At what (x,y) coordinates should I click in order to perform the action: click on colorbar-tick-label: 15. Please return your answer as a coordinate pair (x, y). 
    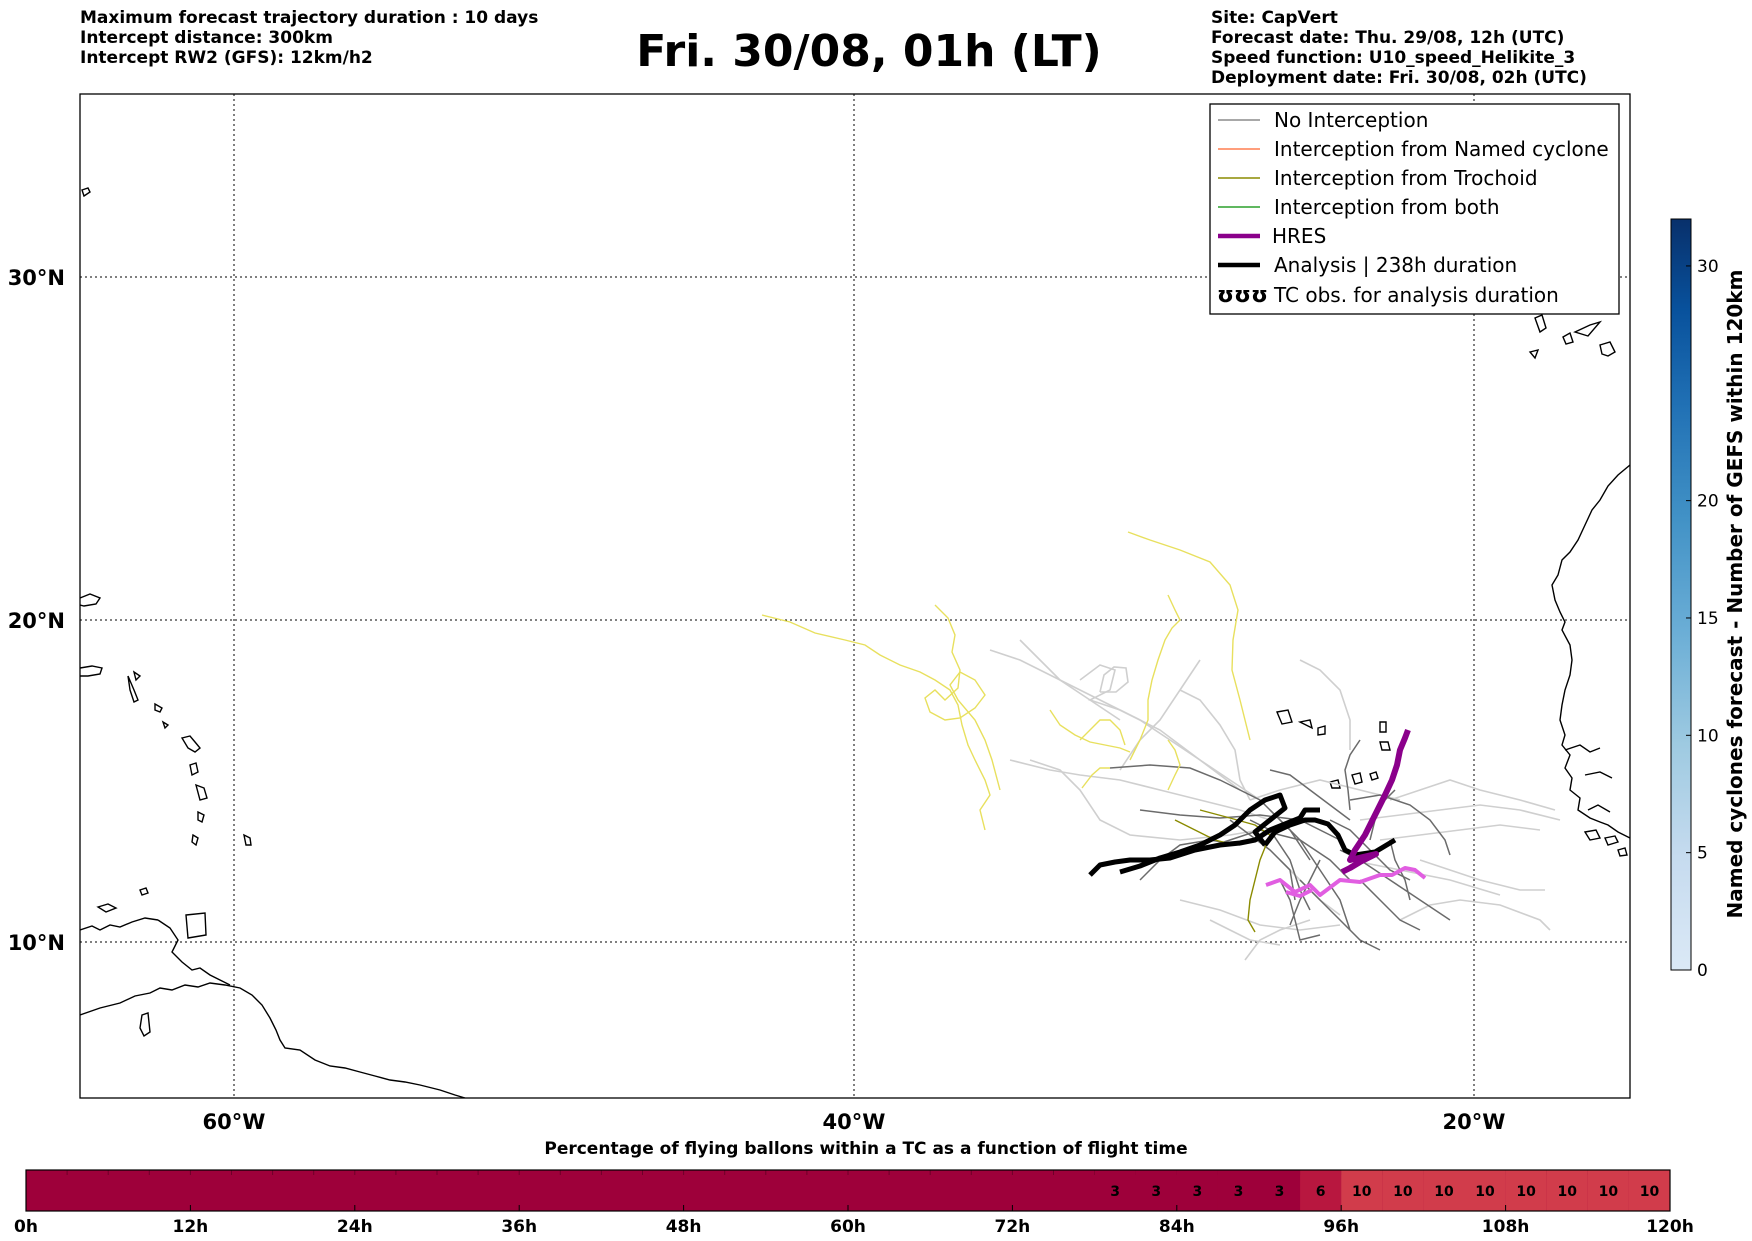
    Looking at the image, I should click on (1708, 619).